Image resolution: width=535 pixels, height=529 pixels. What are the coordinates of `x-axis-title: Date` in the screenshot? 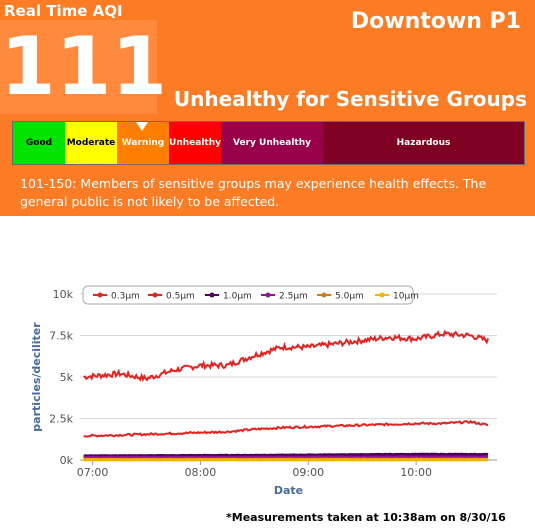 It's located at (288, 490).